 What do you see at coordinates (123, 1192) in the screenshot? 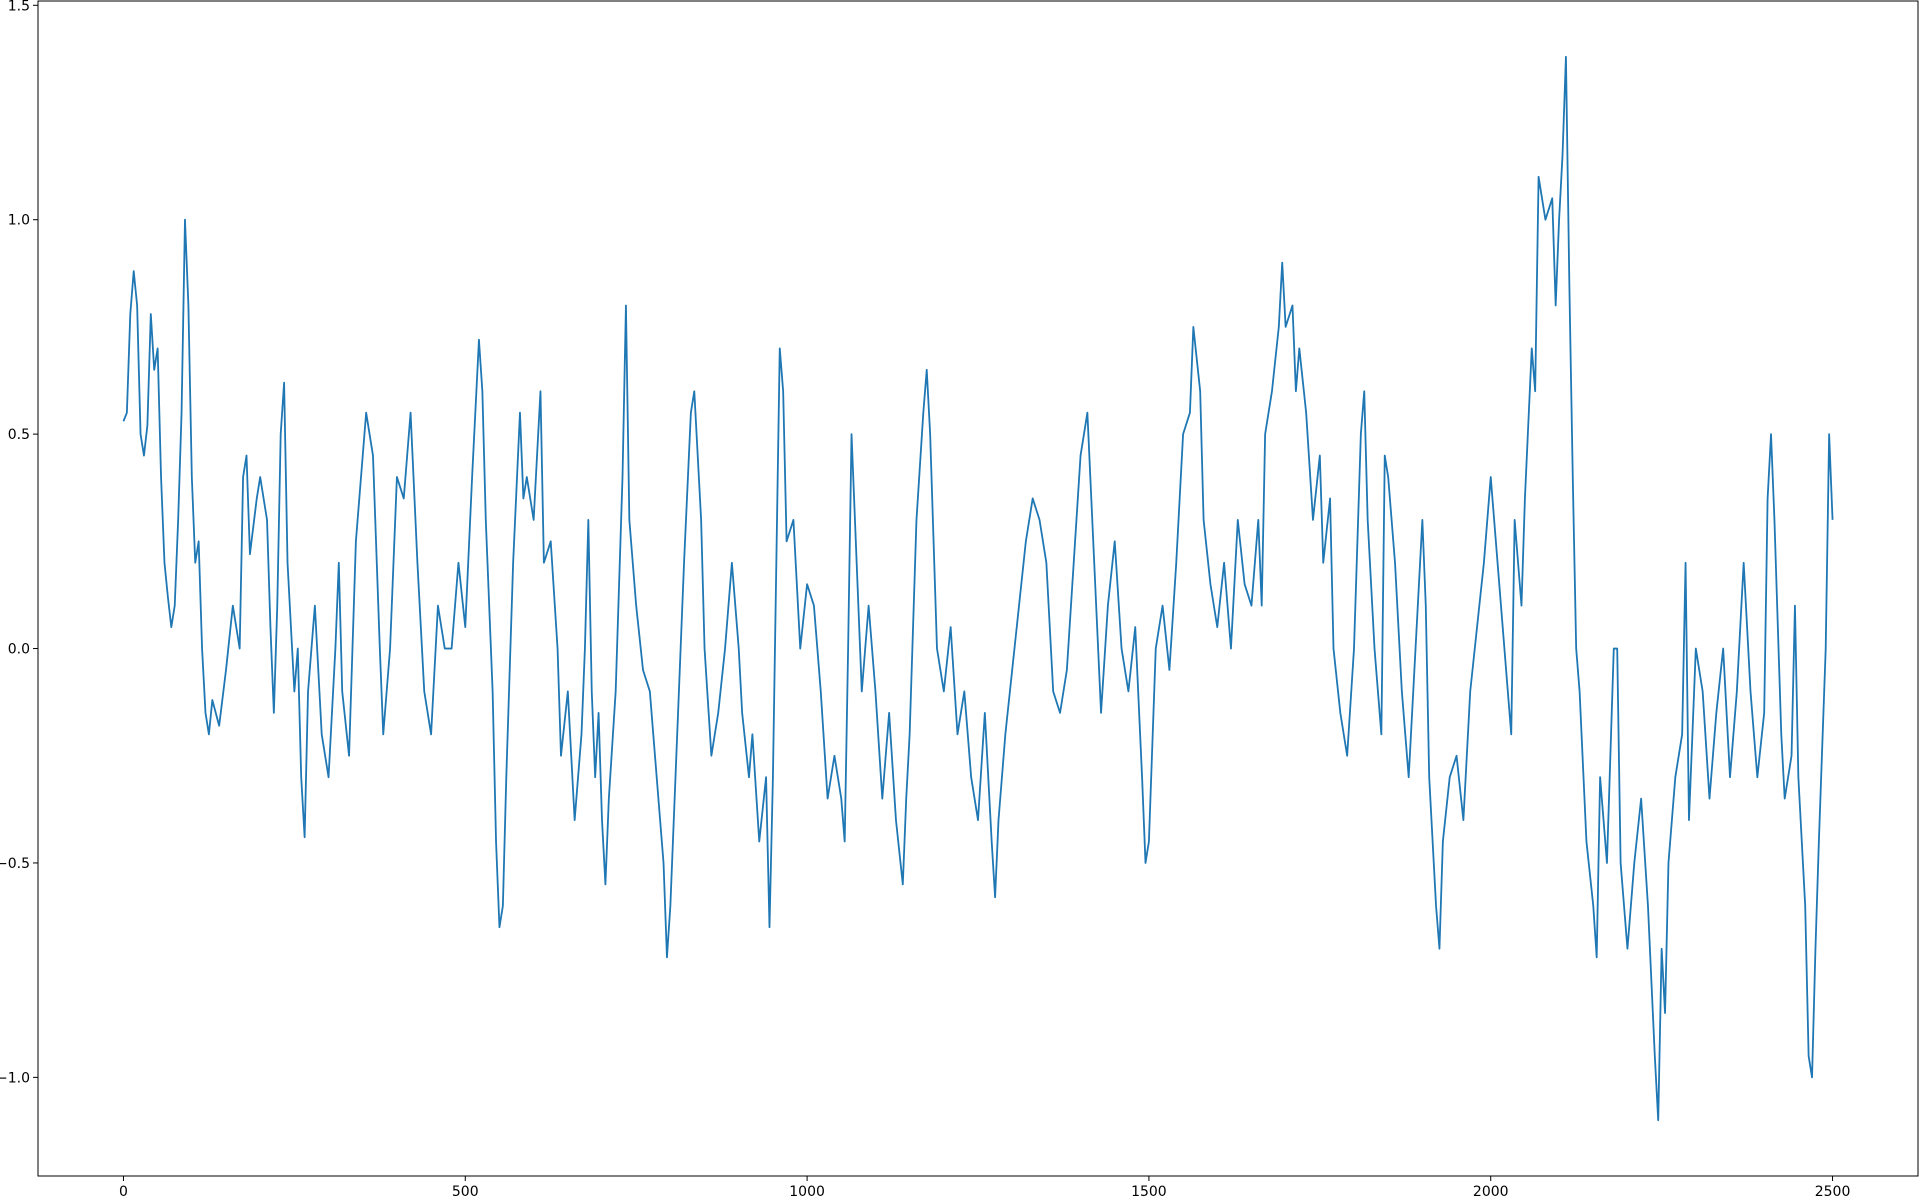
I see `x-tick-label: 0` at bounding box center [123, 1192].